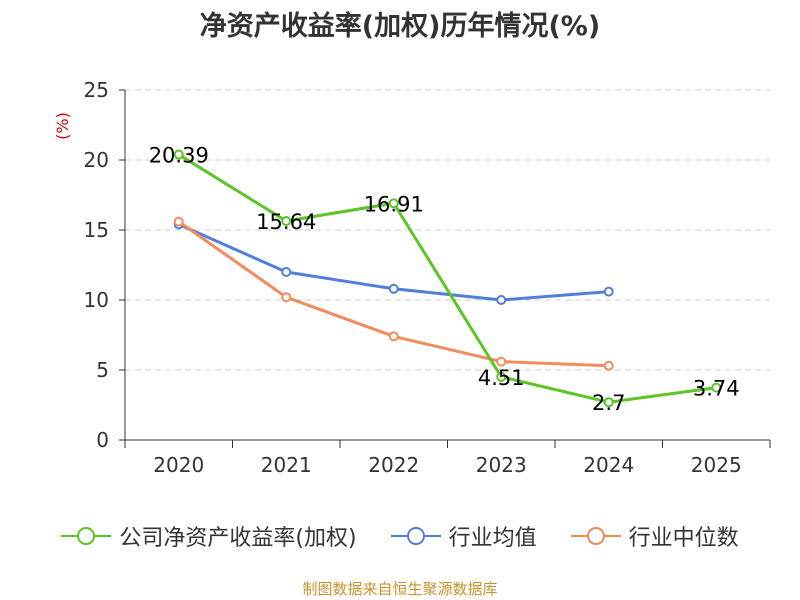 The width and height of the screenshot is (800, 600). Describe the element at coordinates (492, 538) in the screenshot. I see `legend-label-industry-mean: 行业均值` at that location.